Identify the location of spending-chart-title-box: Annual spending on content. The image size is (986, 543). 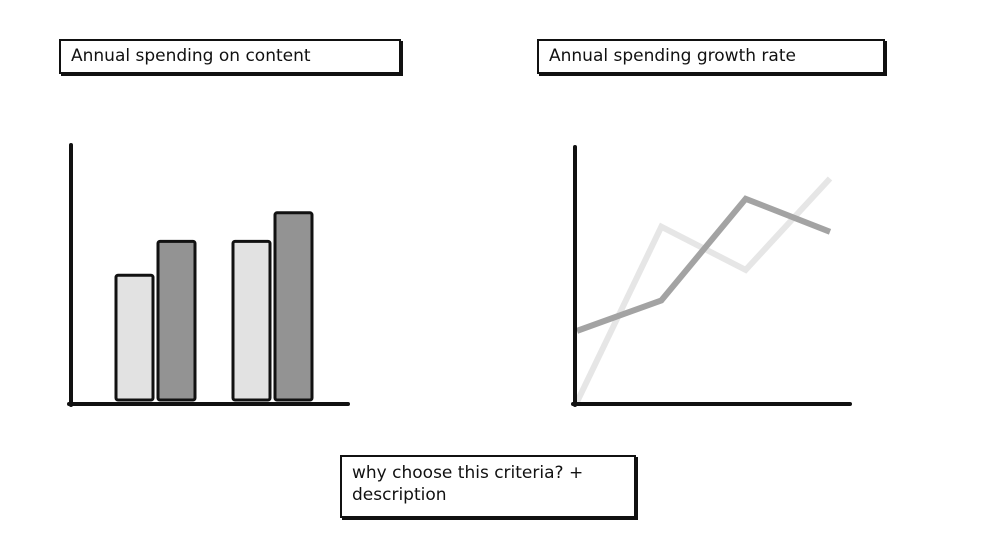
(230, 56).